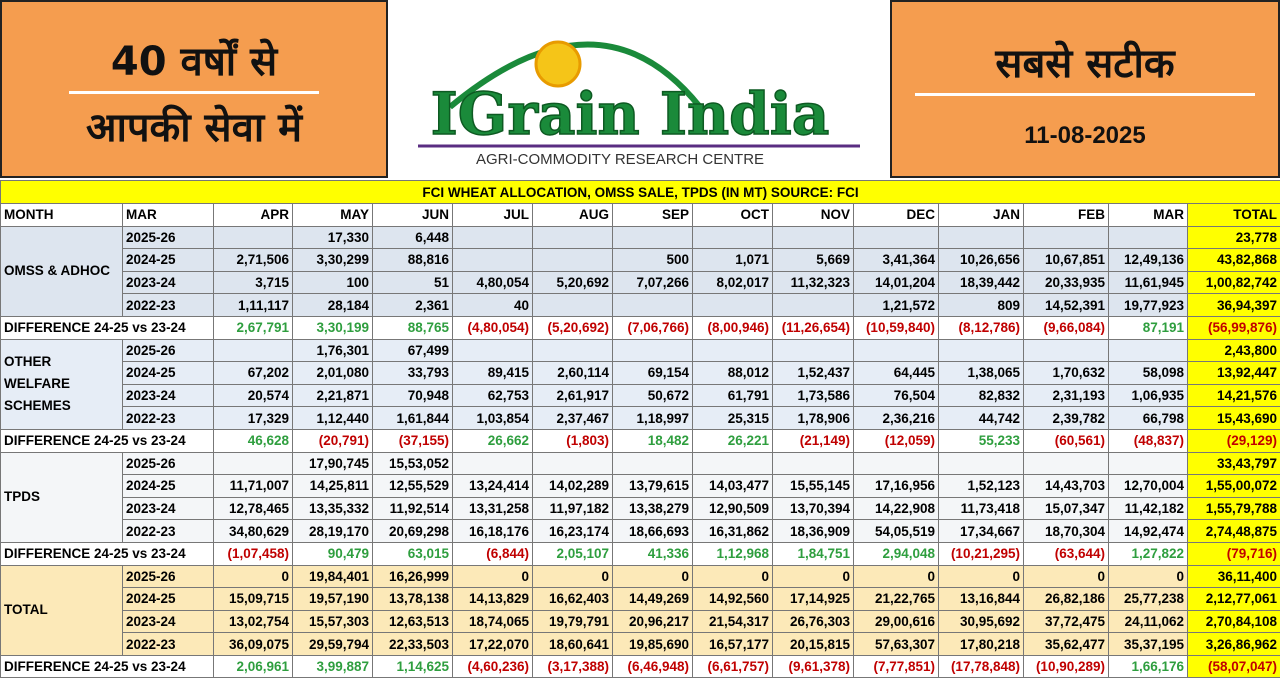  Describe the element at coordinates (412, 553) in the screenshot. I see `difference-value: 63,015` at that location.